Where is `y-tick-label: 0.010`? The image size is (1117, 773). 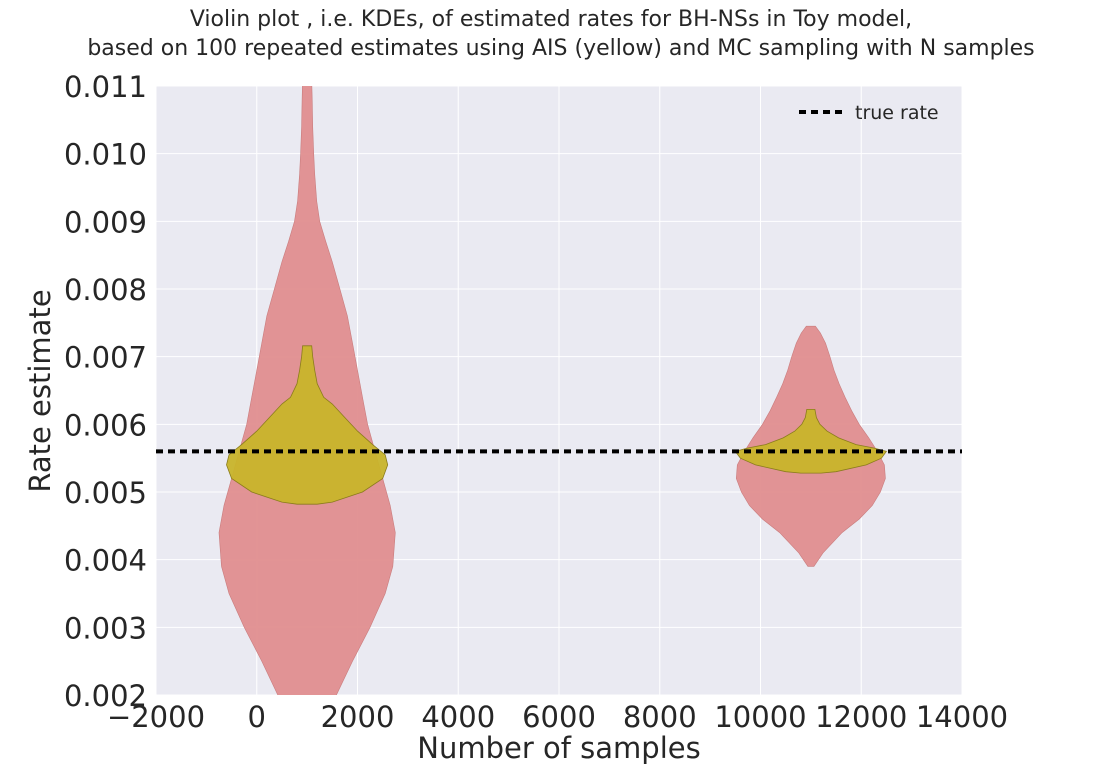 y-tick-label: 0.010 is located at coordinates (105, 155).